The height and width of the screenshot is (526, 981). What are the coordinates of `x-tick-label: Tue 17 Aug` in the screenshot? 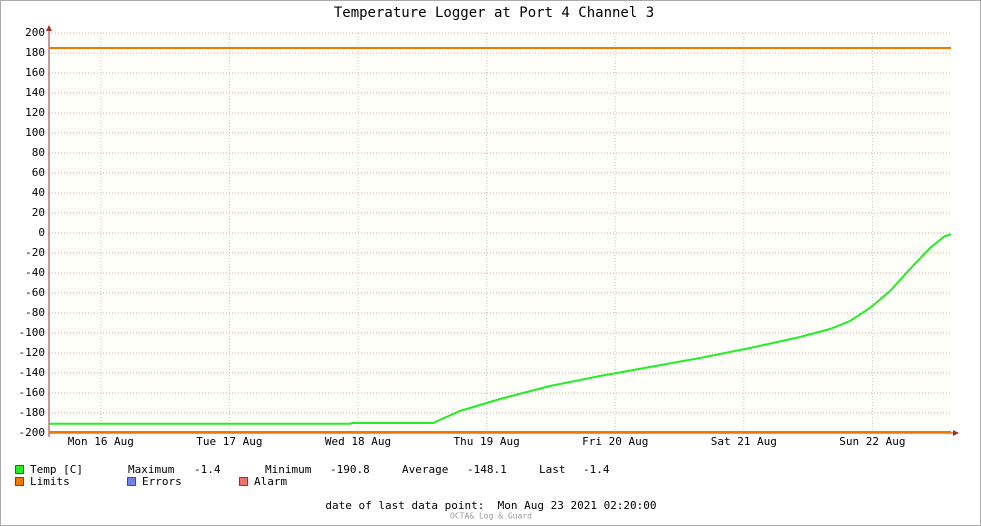 It's located at (229, 441).